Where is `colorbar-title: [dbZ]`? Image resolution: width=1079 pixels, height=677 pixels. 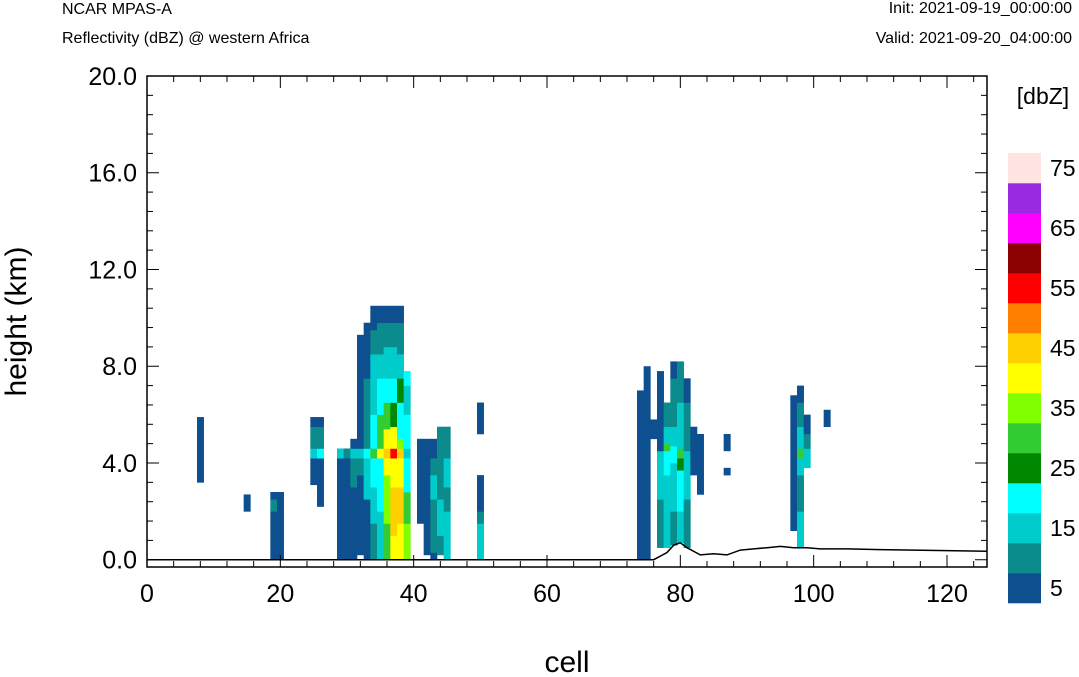 colorbar-title: [dbZ] is located at coordinates (1043, 96).